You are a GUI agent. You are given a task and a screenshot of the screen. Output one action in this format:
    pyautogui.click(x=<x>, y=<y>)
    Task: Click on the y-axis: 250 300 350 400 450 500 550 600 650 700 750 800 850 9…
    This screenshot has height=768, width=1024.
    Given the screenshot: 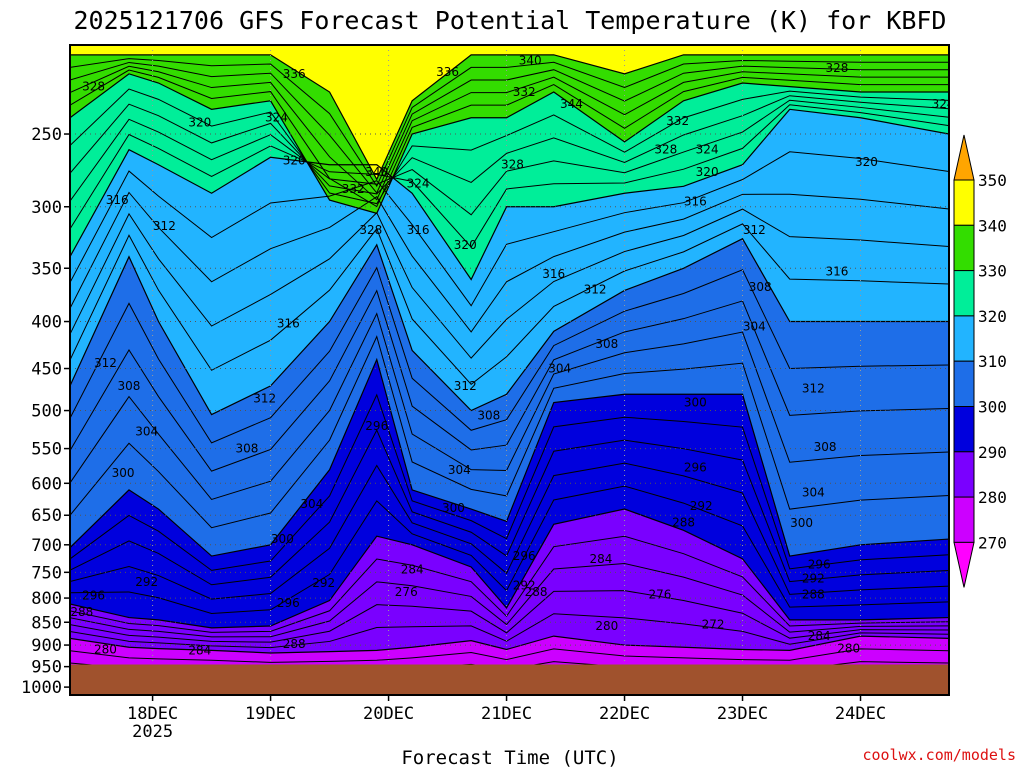 What is the action you would take?
    pyautogui.click(x=45, y=411)
    